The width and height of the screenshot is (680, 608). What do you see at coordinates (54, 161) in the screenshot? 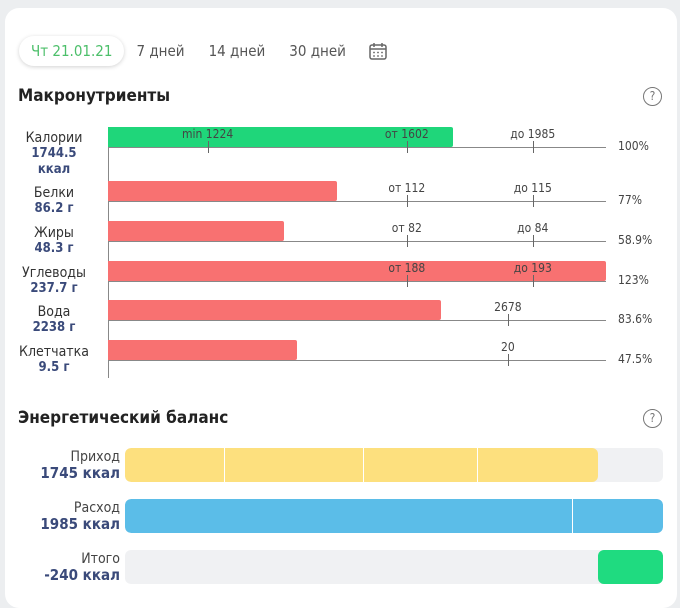
I see `macro-value: 1744.5 ккал` at bounding box center [54, 161].